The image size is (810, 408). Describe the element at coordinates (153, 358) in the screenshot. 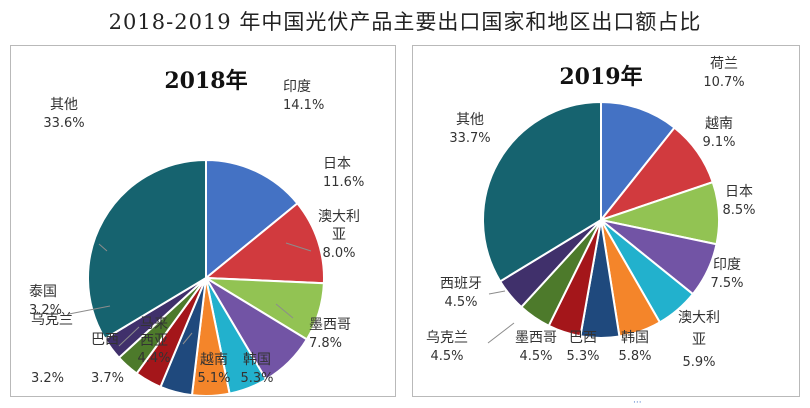

I see `slice-value: 4.4%` at that location.